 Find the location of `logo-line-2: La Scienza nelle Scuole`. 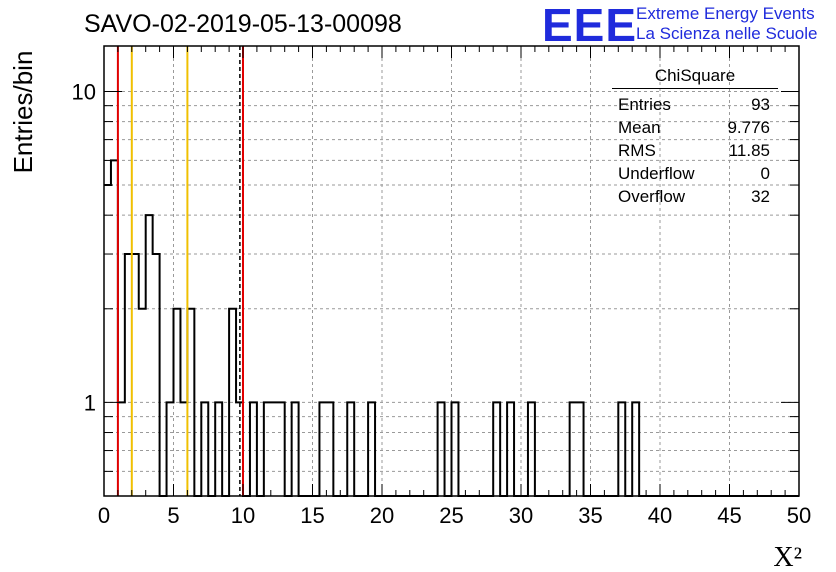

logo-line-2: La Scienza nelle Scuole is located at coordinates (727, 33).